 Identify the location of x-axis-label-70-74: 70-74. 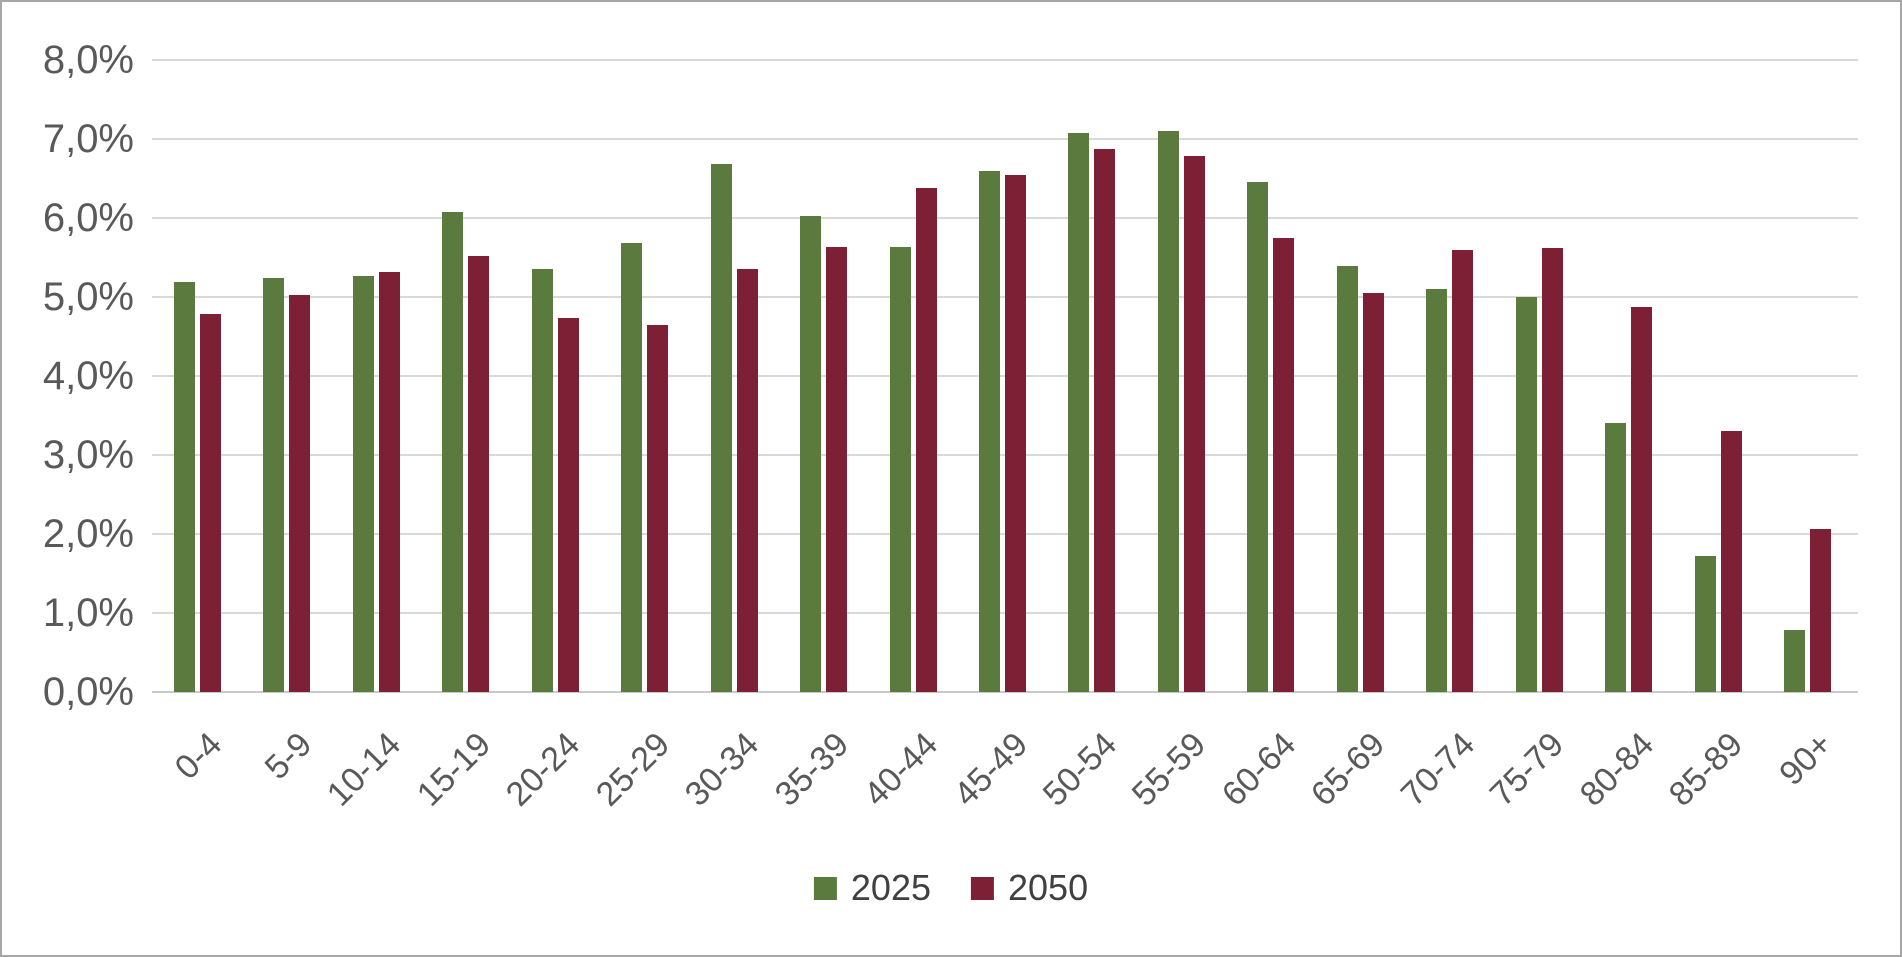
(1437, 769).